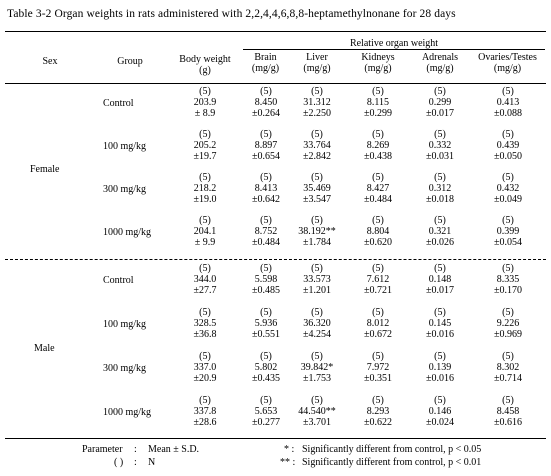 The width and height of the screenshot is (551, 476). What do you see at coordinates (152, 462) in the screenshot?
I see `footnote-n-value: N` at bounding box center [152, 462].